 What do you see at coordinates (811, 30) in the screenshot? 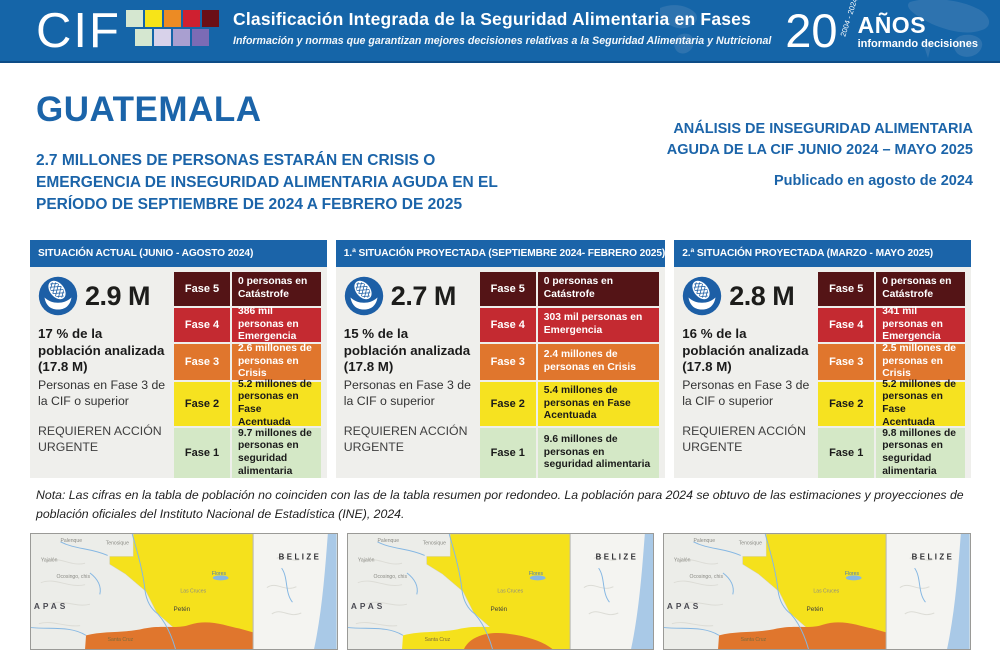
I see `anniversary-number: 20` at bounding box center [811, 30].